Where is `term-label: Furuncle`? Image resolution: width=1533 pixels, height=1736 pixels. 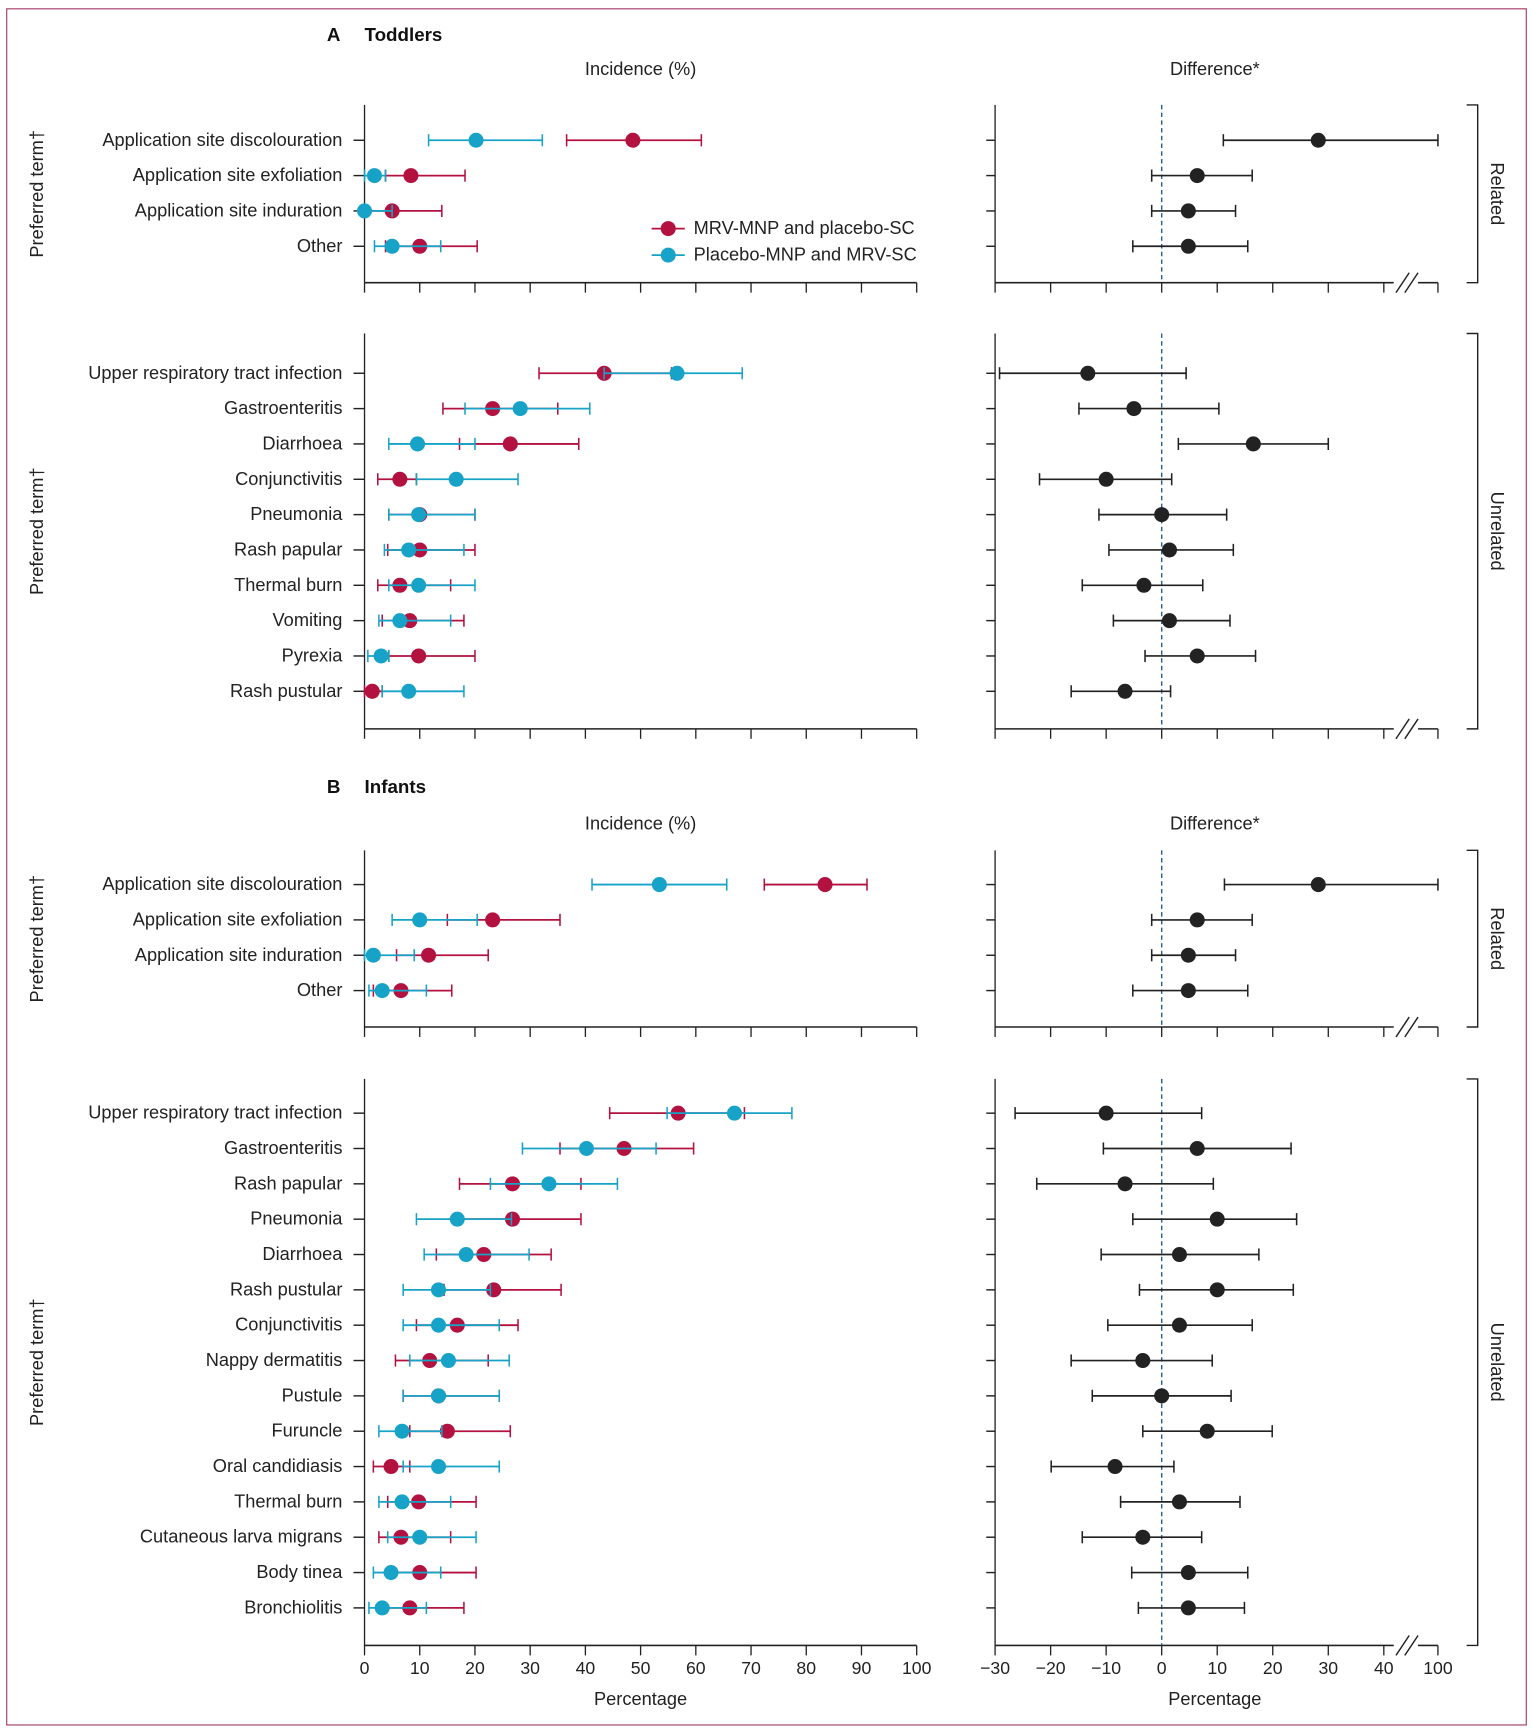 term-label: Furuncle is located at coordinates (307, 1431).